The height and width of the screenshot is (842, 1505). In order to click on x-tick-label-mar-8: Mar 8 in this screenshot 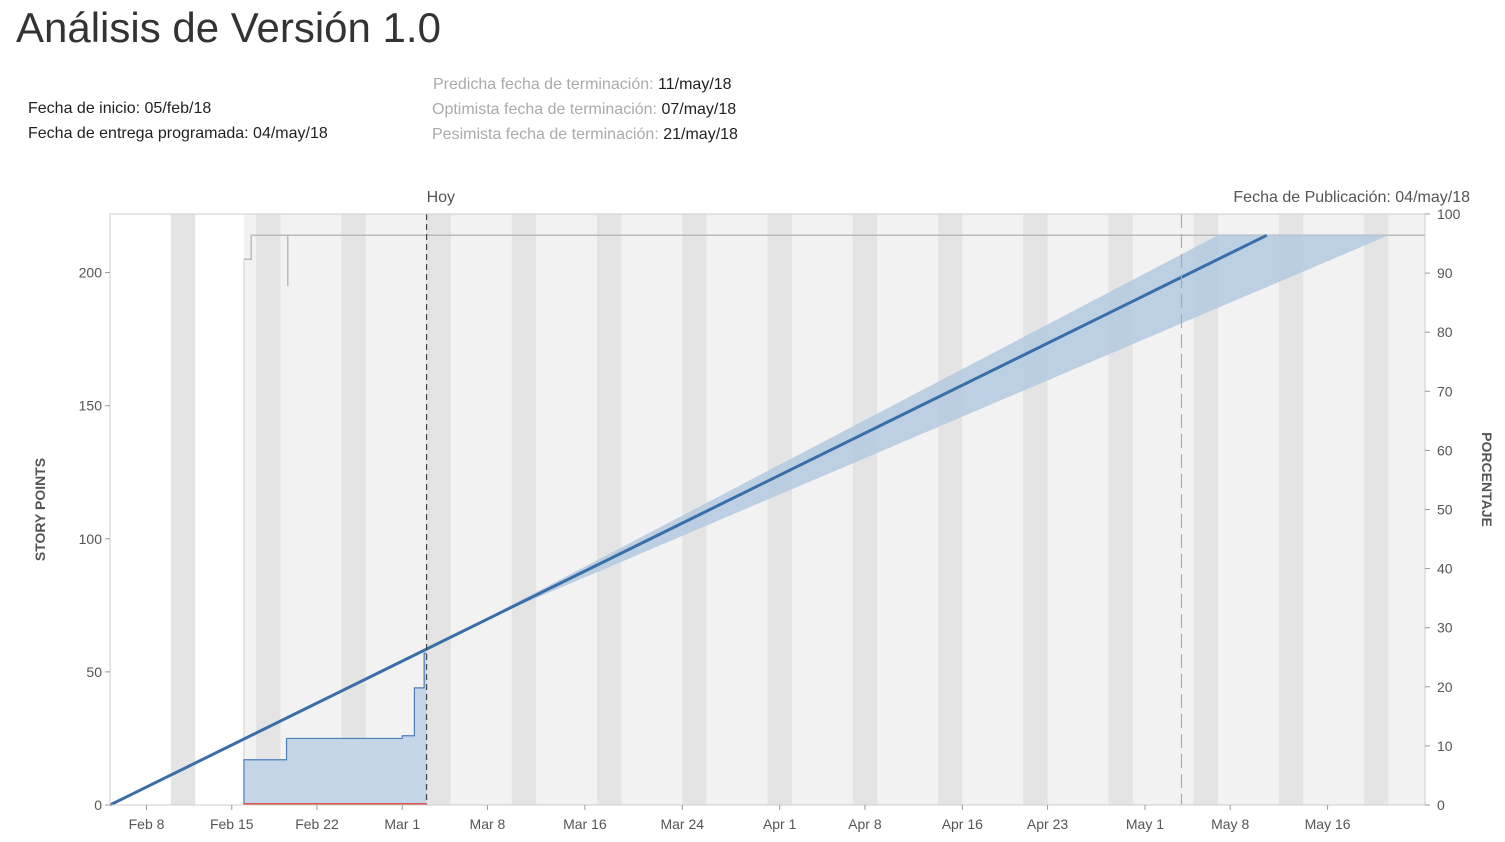, I will do `click(488, 824)`.